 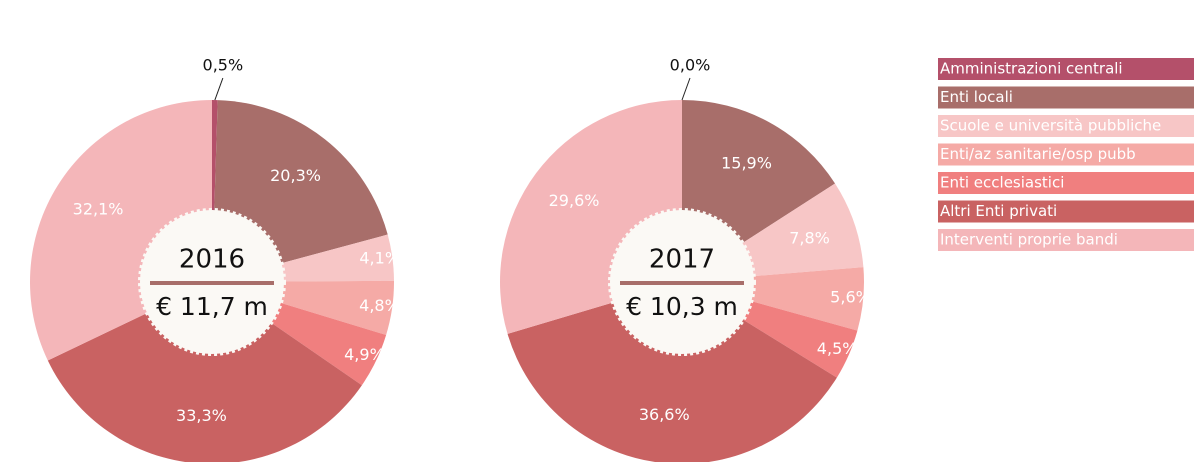 I want to click on value-label: 5,6%, so click(x=850, y=296).